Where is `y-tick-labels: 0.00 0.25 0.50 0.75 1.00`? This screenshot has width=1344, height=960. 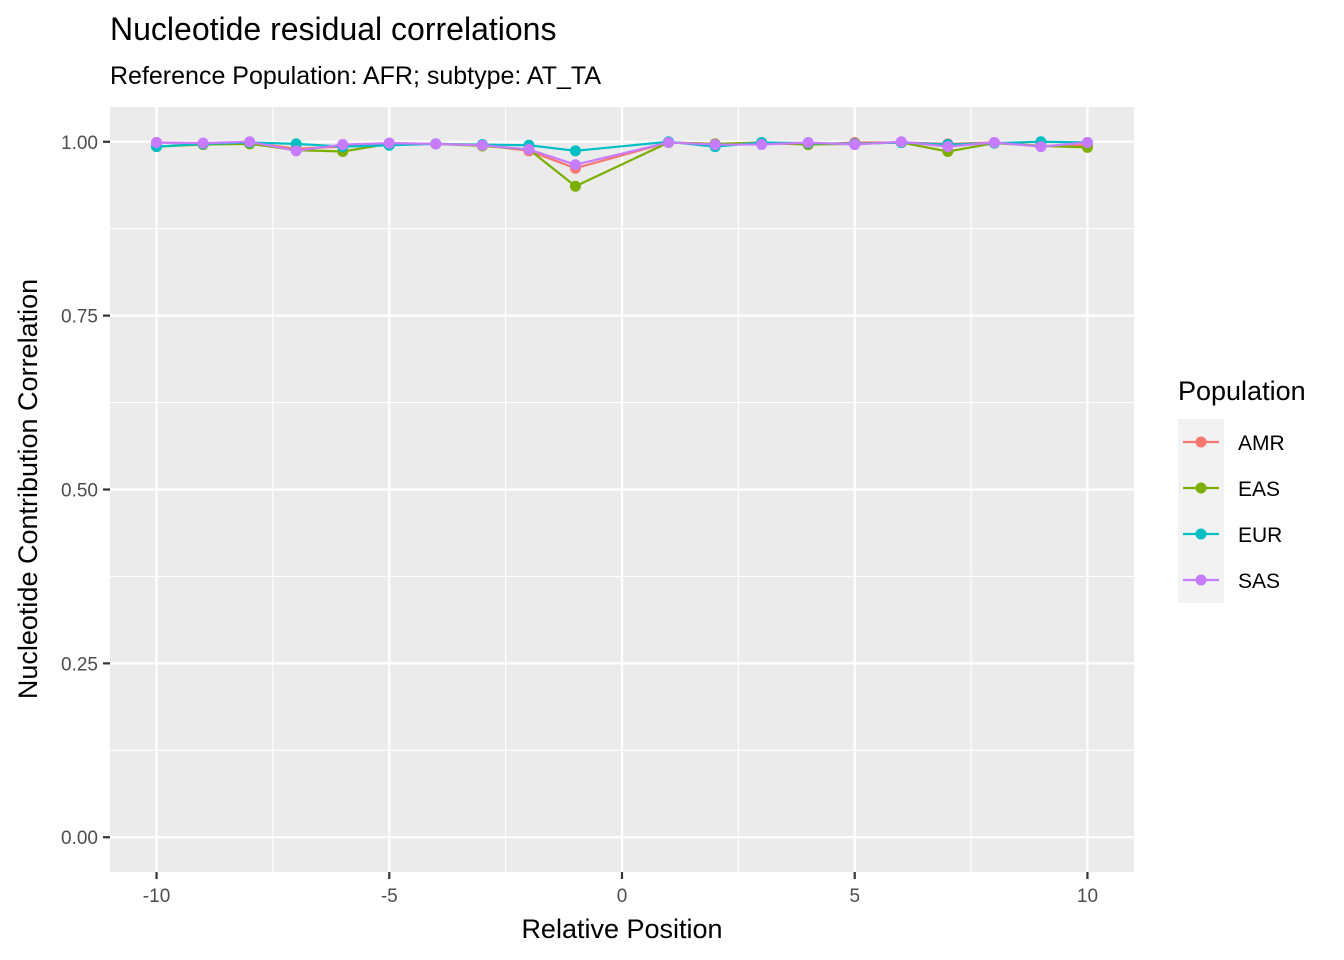
y-tick-labels: 0.00 0.25 0.50 0.75 1.00 is located at coordinates (79, 491).